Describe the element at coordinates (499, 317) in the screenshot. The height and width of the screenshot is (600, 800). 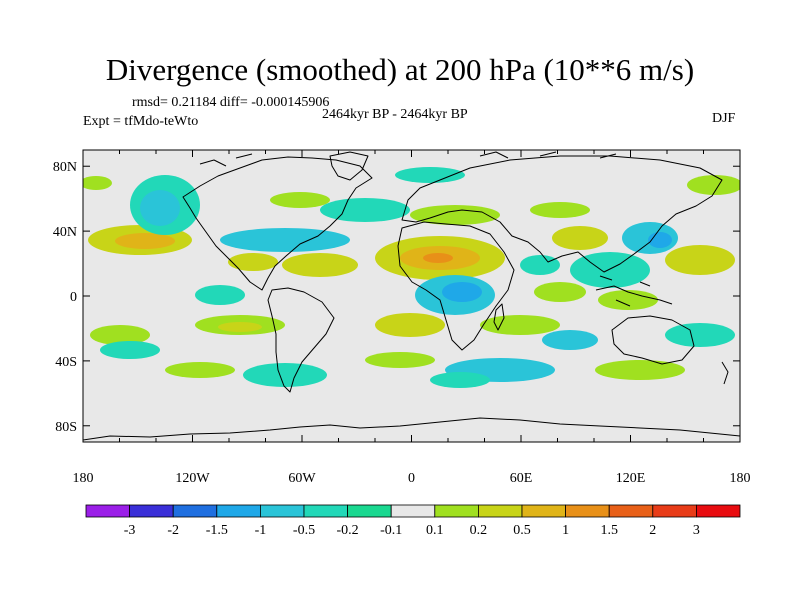
I see `madagascar-coast` at that location.